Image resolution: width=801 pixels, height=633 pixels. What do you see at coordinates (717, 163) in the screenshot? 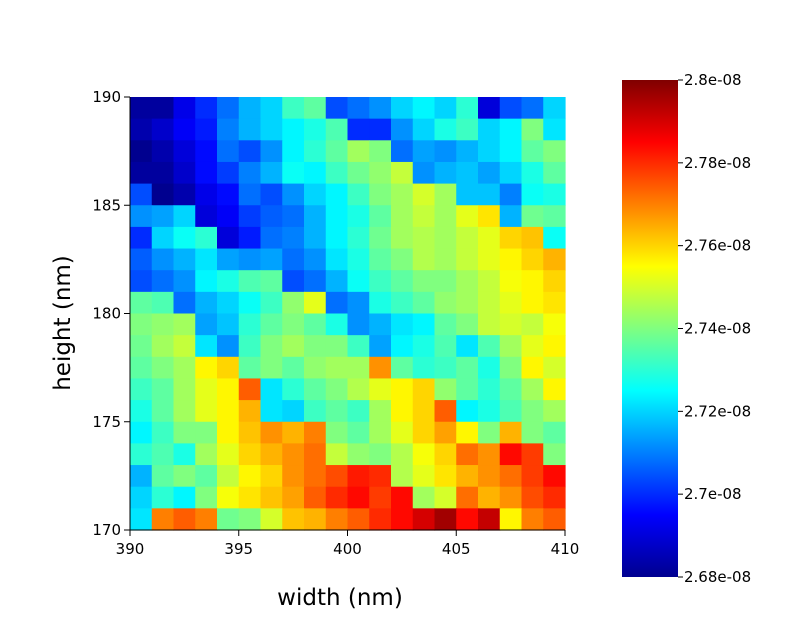
I see `colorbar-tick-label: 2.78e-08` at bounding box center [717, 163].